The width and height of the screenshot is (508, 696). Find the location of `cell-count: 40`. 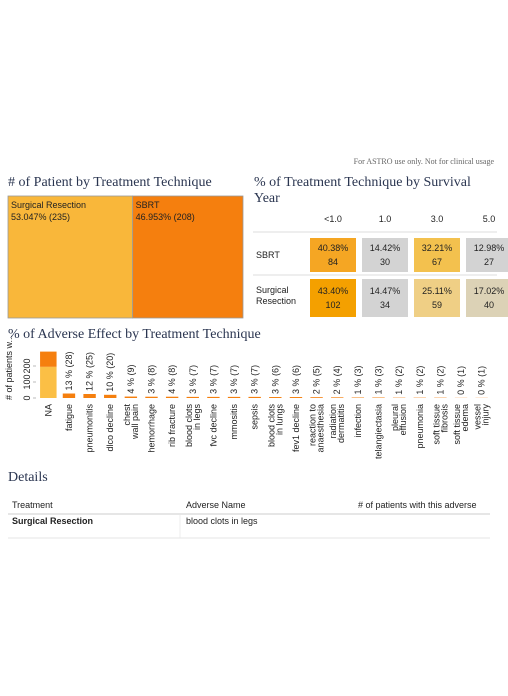

cell-count: 40 is located at coordinates (489, 305).